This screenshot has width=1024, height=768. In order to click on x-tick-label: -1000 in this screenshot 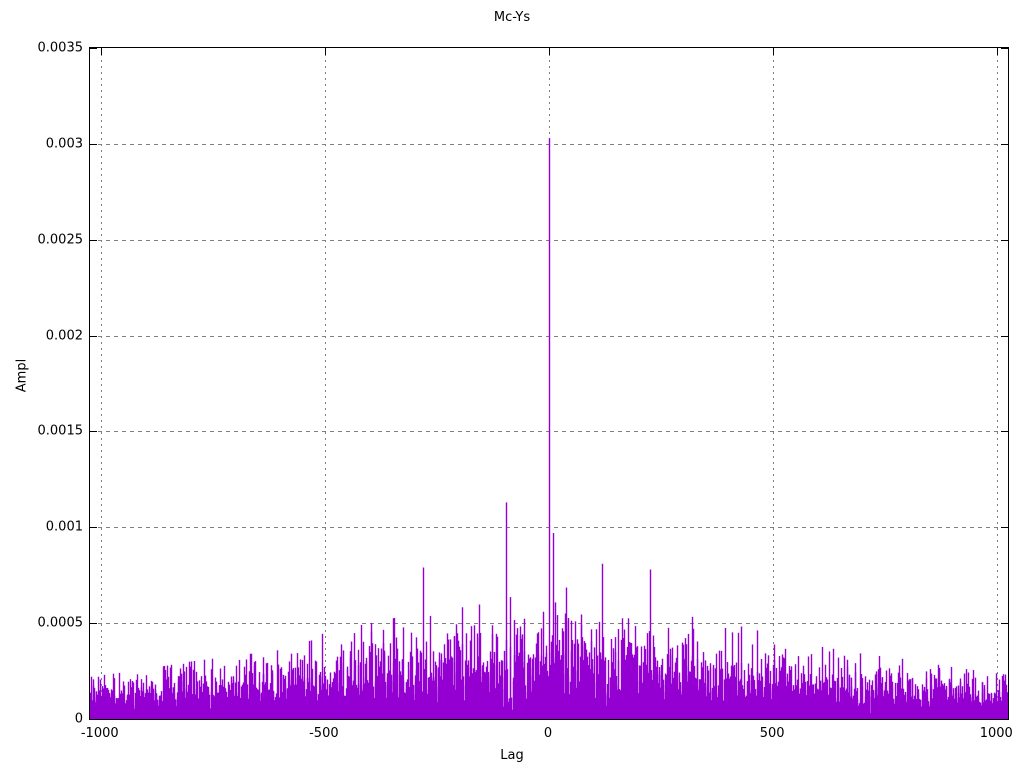, I will do `click(99, 733)`.